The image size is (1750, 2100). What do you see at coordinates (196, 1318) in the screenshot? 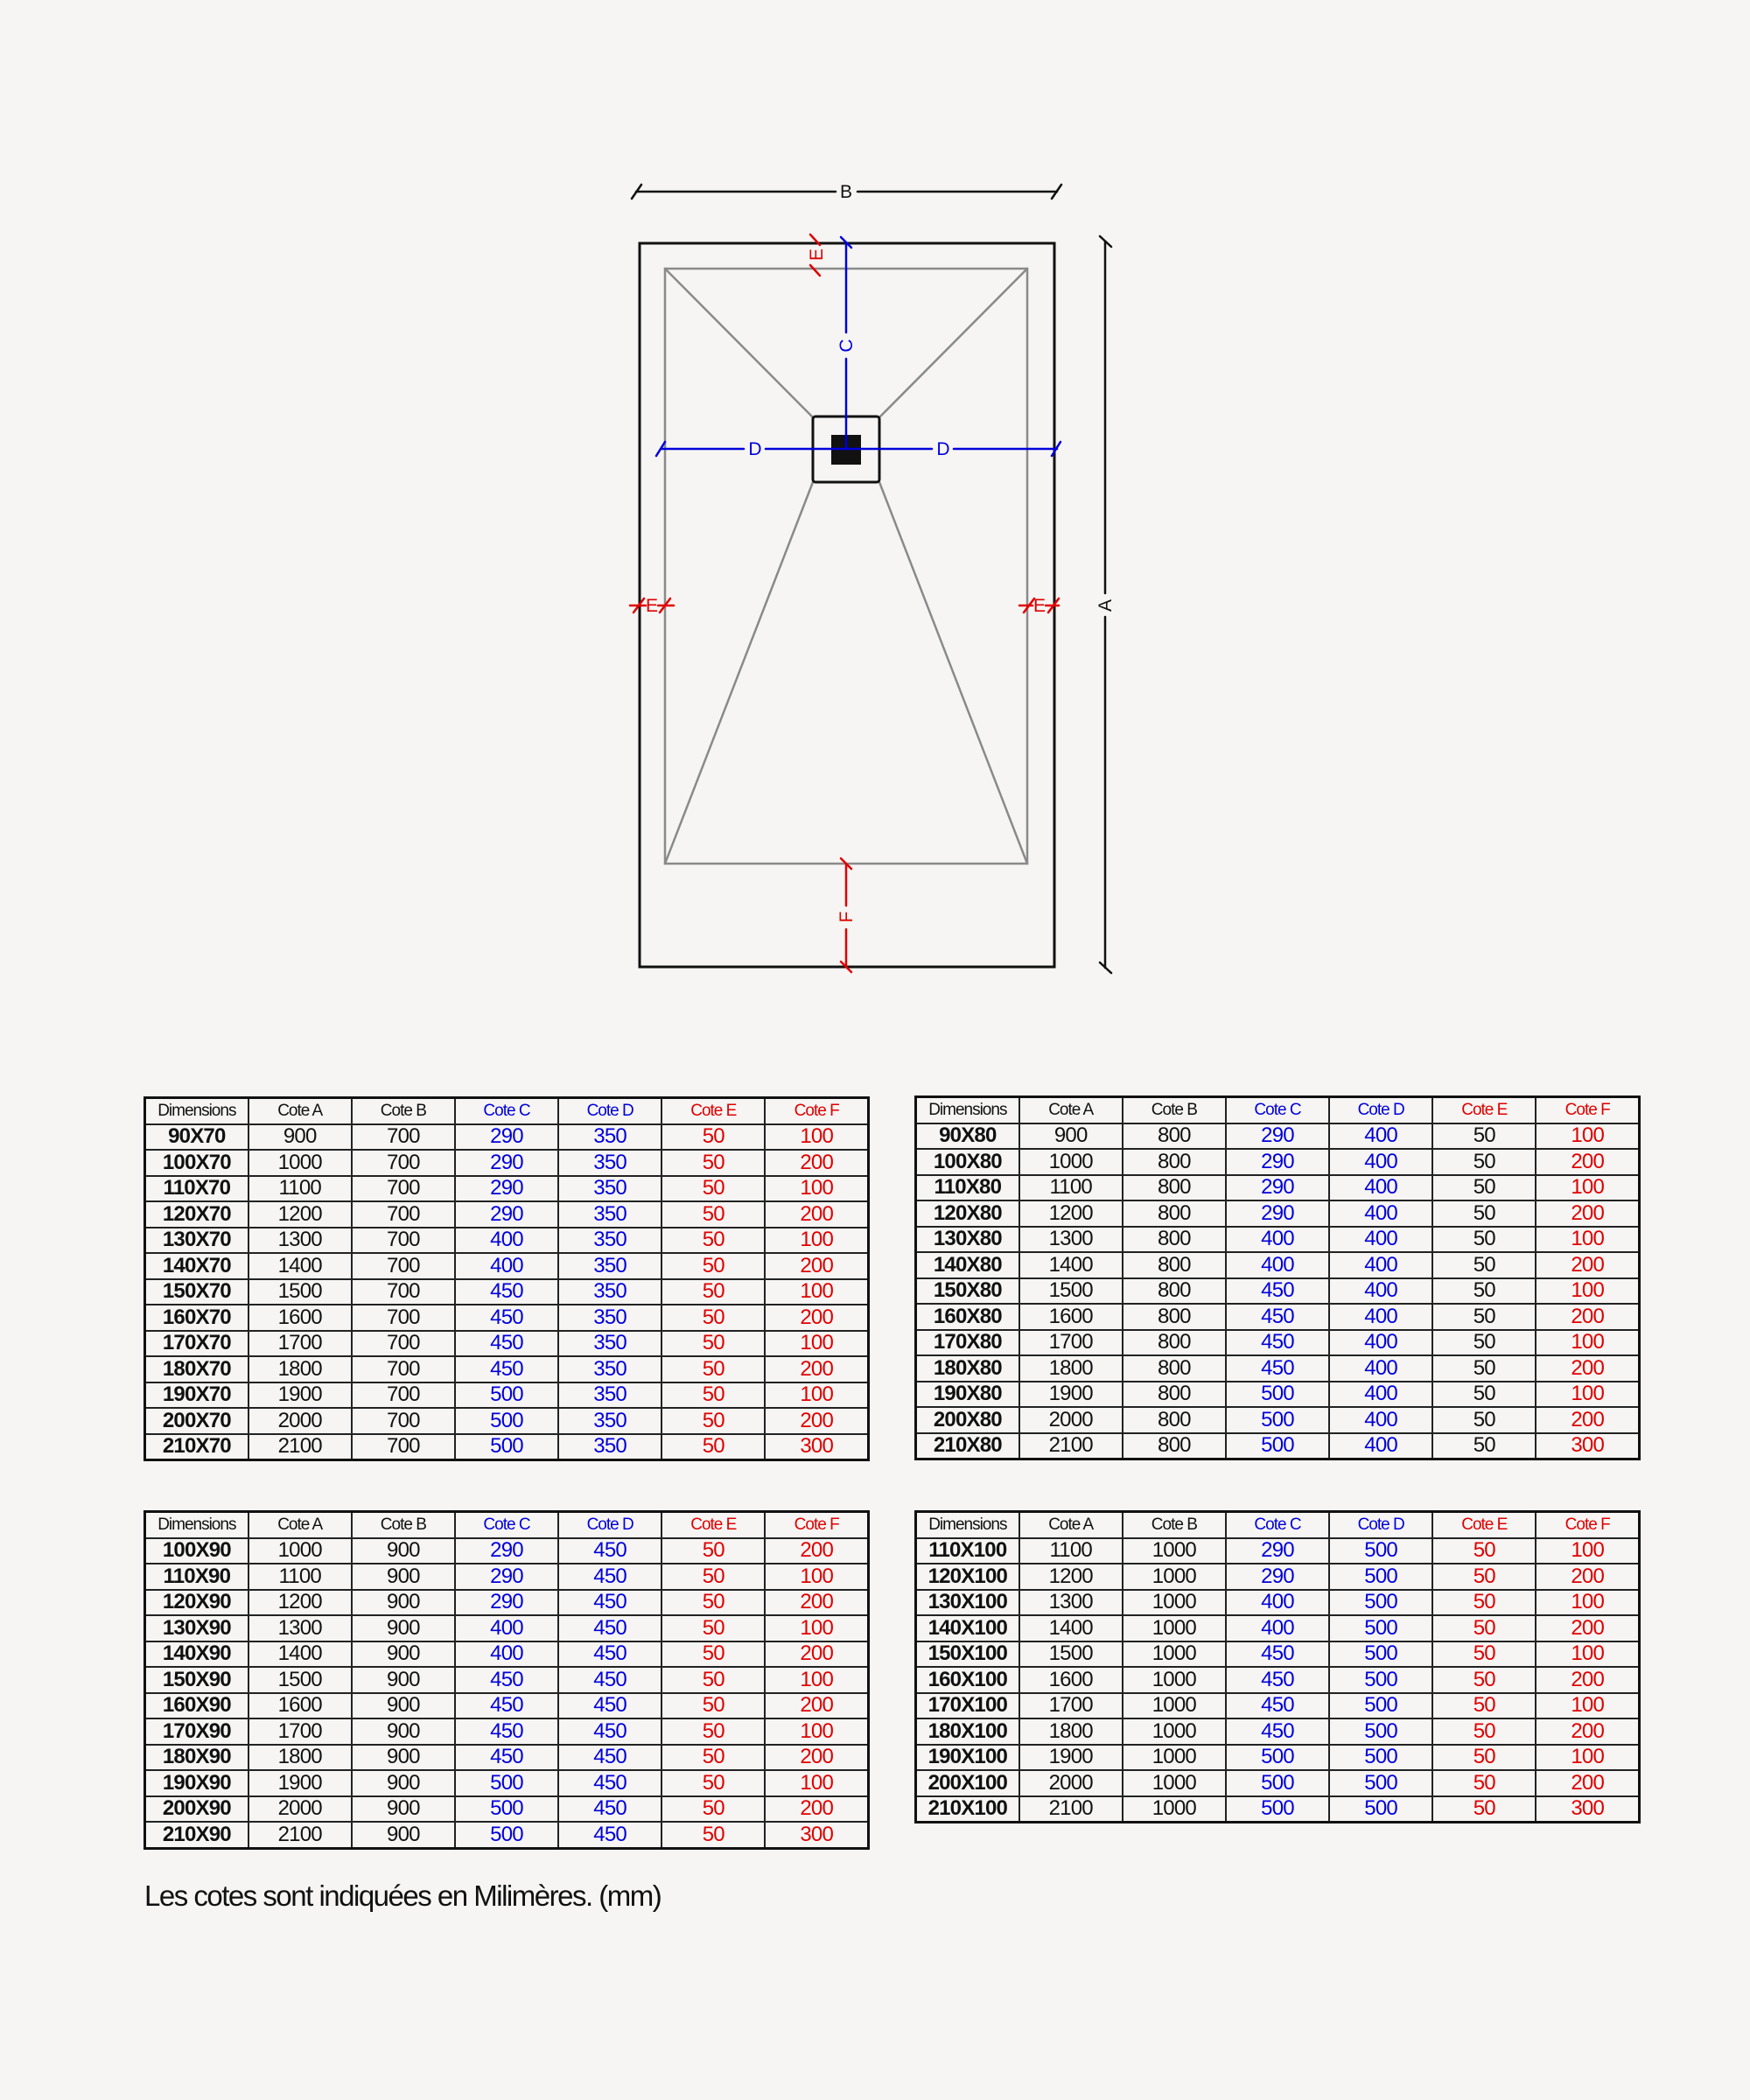
I see `cell-dimensions: 160X70` at bounding box center [196, 1318].